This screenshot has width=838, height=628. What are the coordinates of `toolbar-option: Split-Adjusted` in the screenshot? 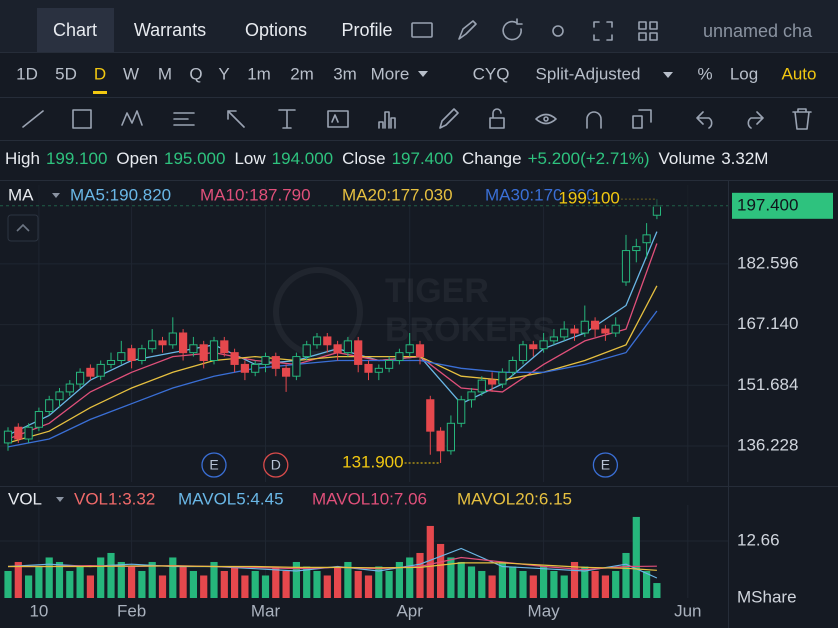 It's located at (588, 73).